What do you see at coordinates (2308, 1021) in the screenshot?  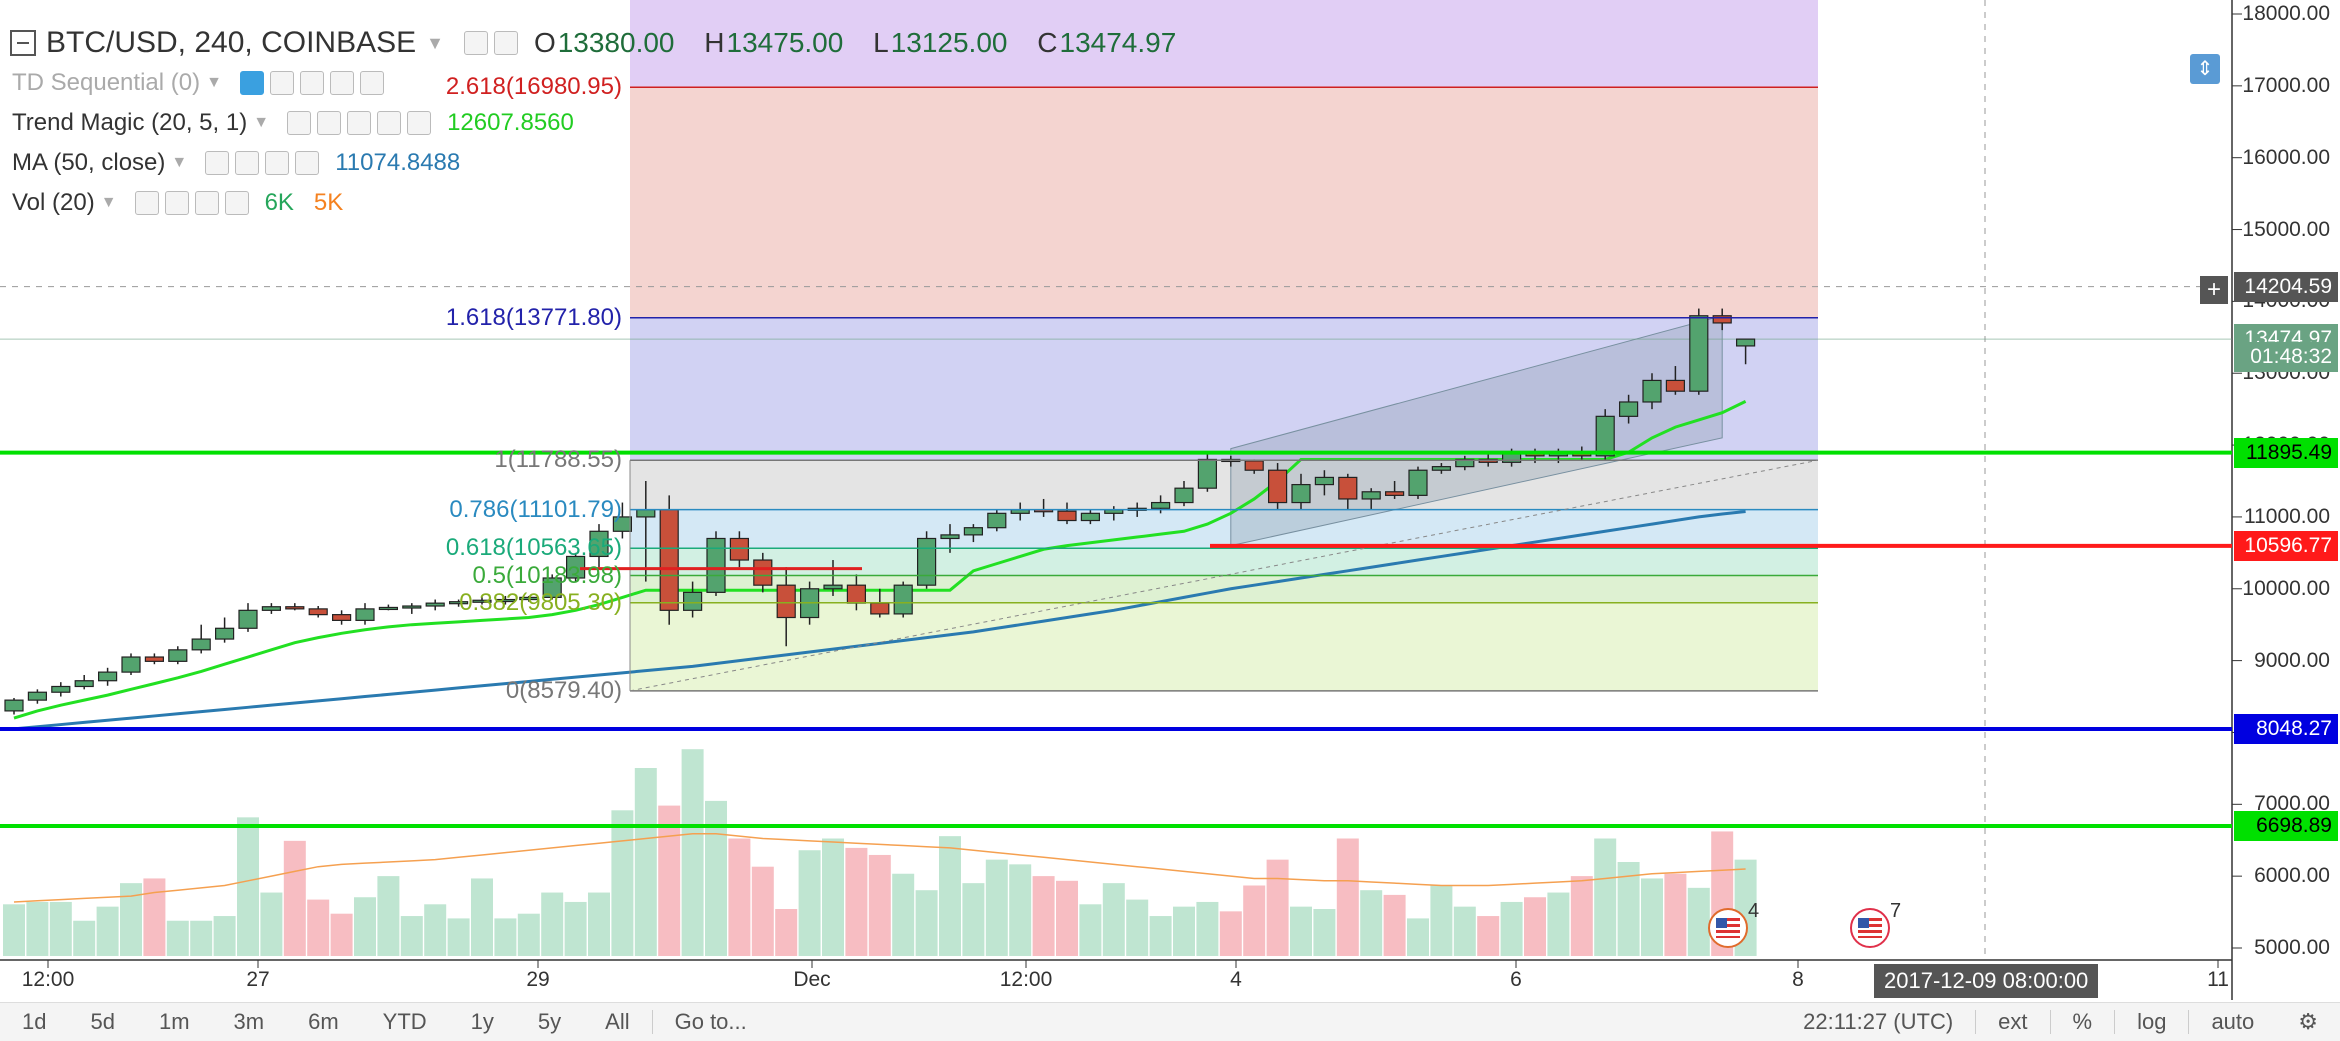 I see `gear-icon: ⚙` at bounding box center [2308, 1021].